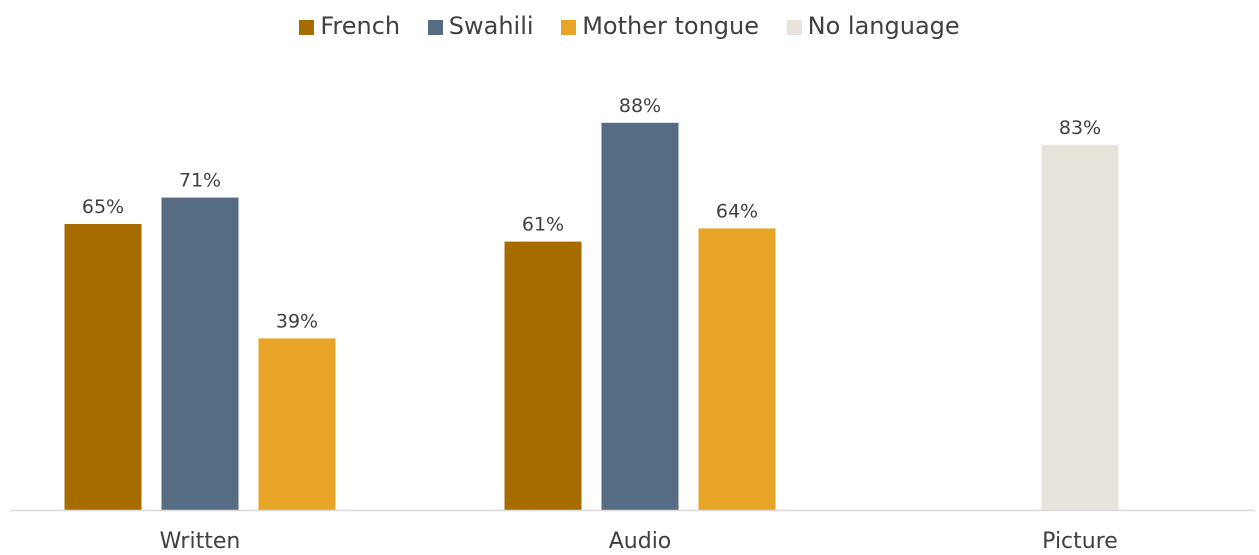 This screenshot has height=555, width=1259. What do you see at coordinates (543, 225) in the screenshot?
I see `data-label-audio-french: 61%` at bounding box center [543, 225].